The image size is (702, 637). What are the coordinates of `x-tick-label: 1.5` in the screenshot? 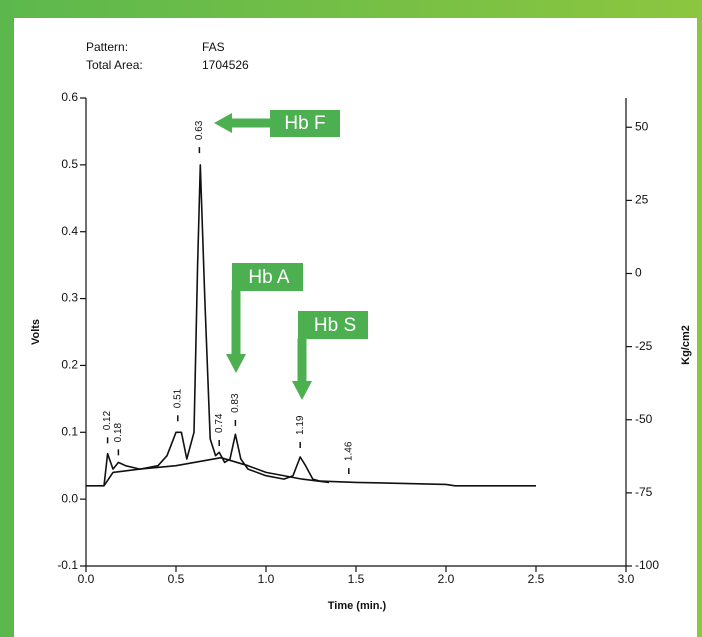 It's located at (356, 579).